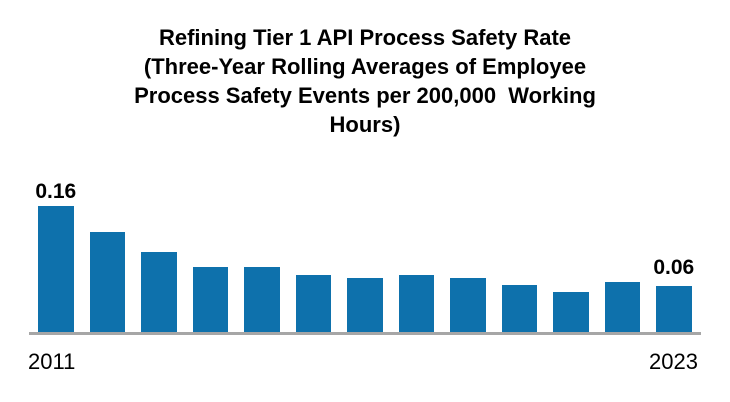  What do you see at coordinates (468, 304) in the screenshot?
I see `bar-2019` at bounding box center [468, 304].